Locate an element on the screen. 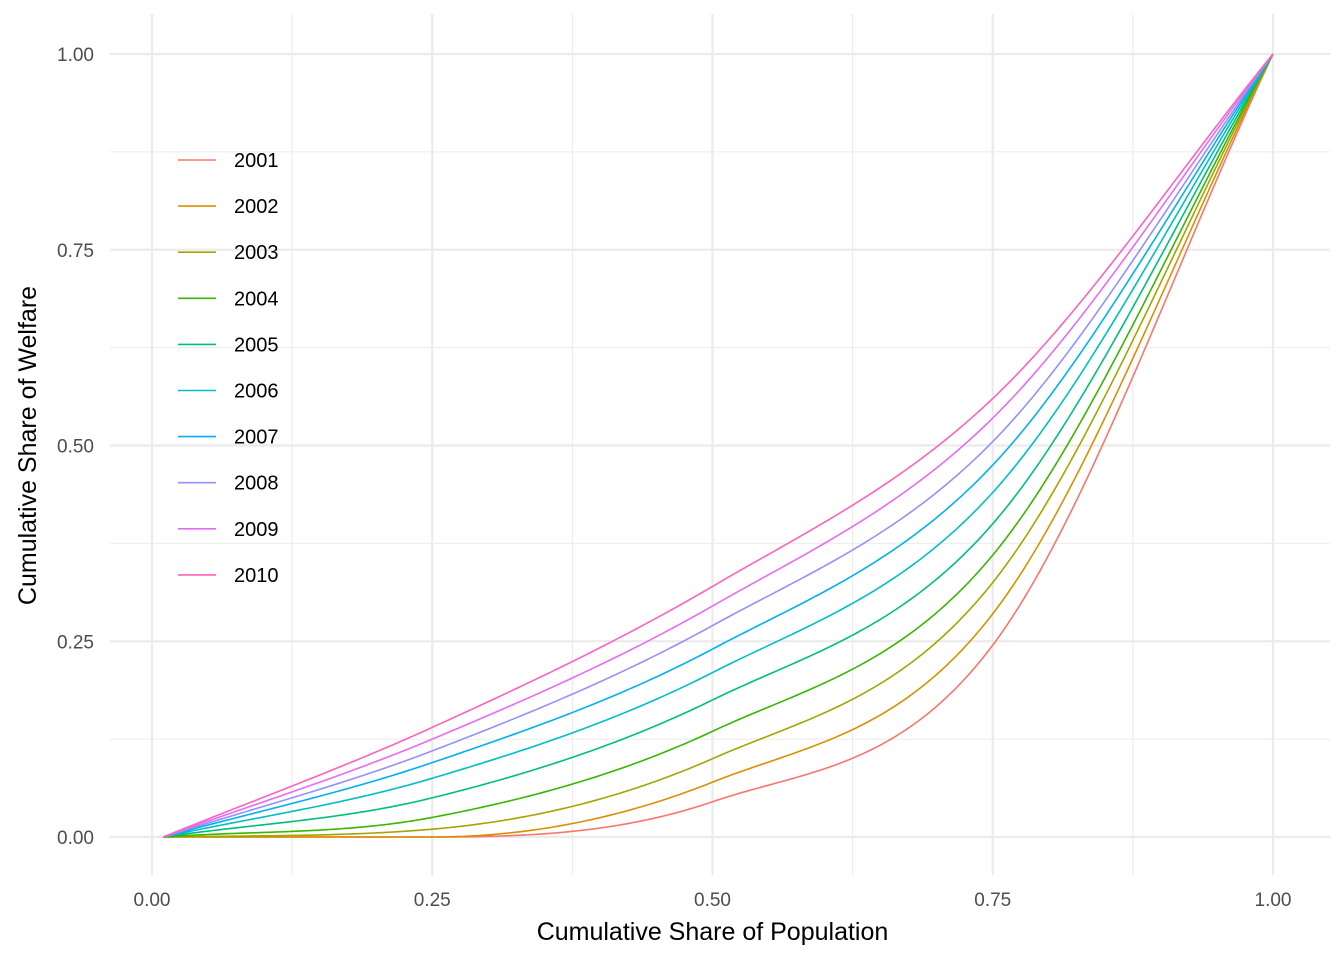  legend-label-2001: 2001 is located at coordinates (256, 161).